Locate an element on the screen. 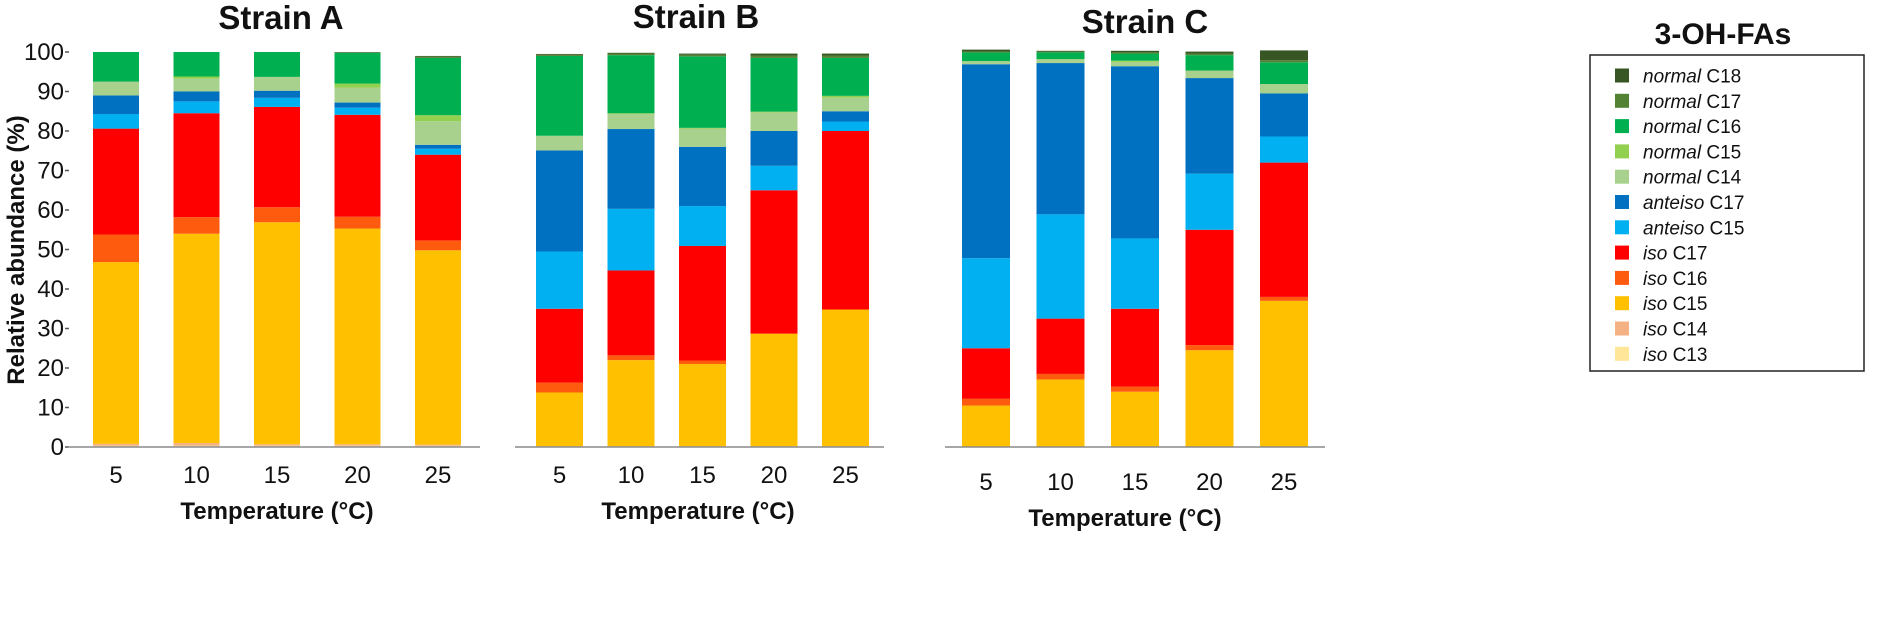 The image size is (1902, 644). legend-label: normal C18 is located at coordinates (1692, 77).